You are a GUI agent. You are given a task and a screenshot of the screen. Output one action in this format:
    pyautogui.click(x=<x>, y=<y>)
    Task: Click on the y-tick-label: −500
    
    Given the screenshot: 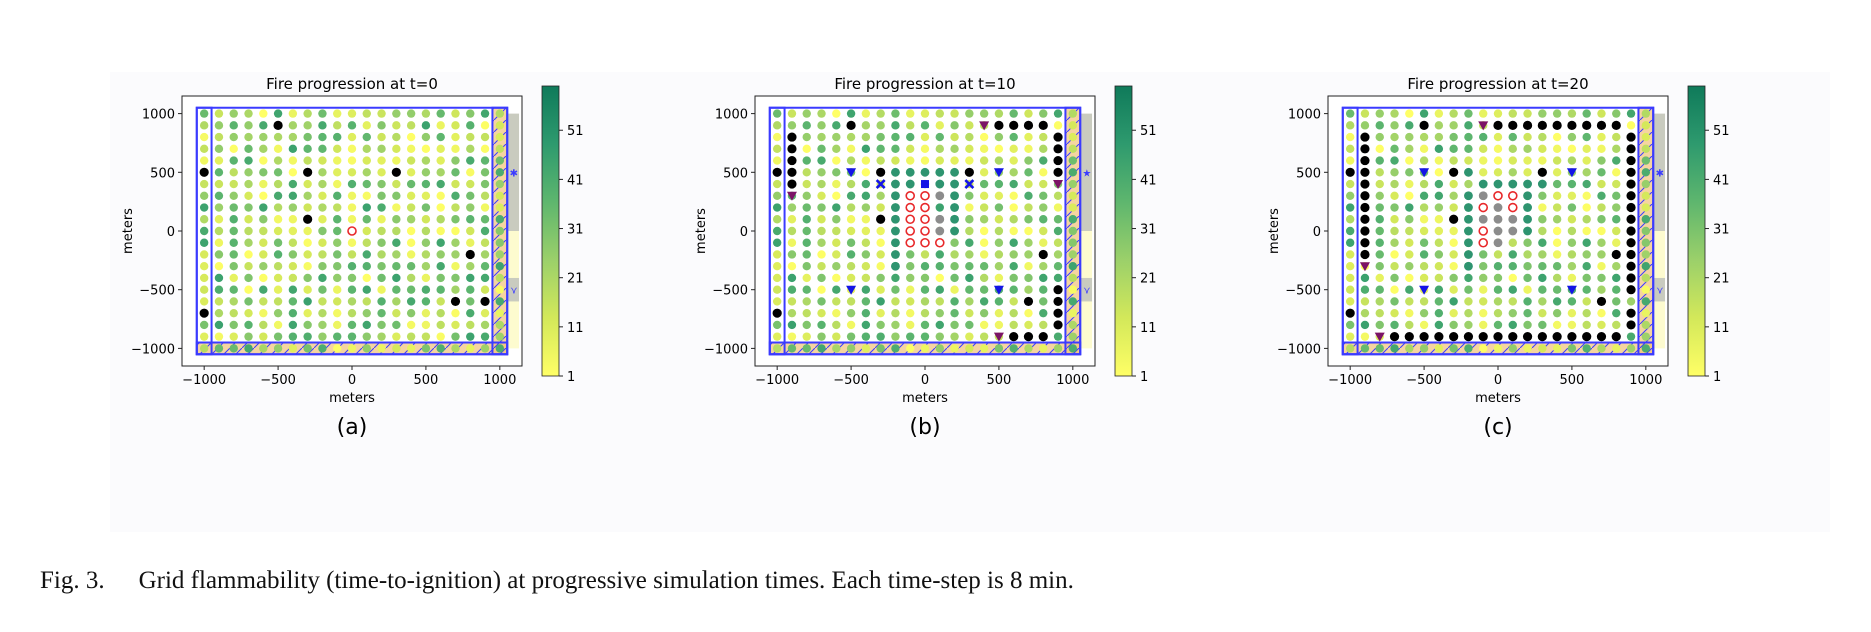 What is the action you would take?
    pyautogui.click(x=1303, y=291)
    